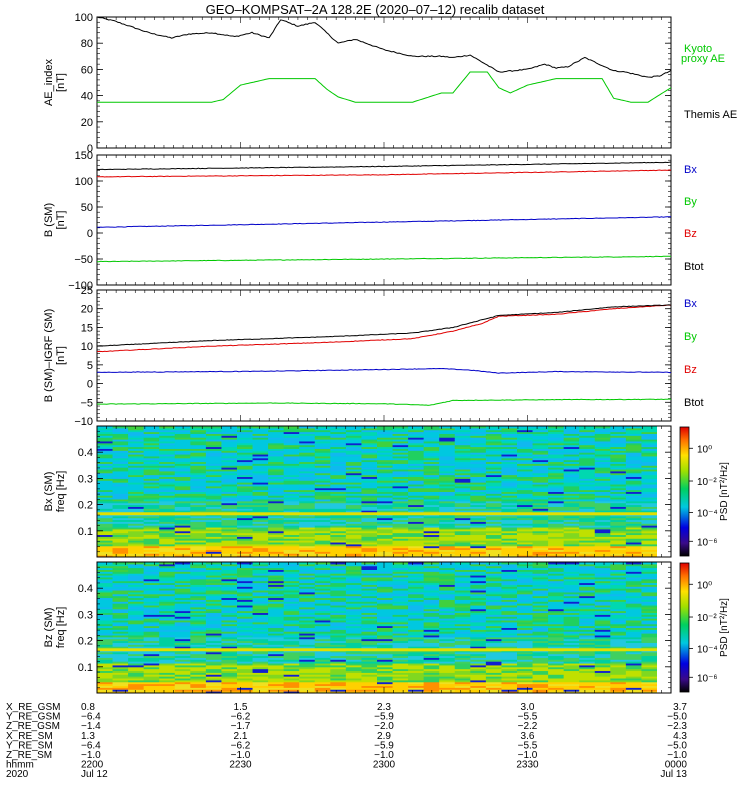  I want to click on y-tick-label: 0, so click(90, 149).